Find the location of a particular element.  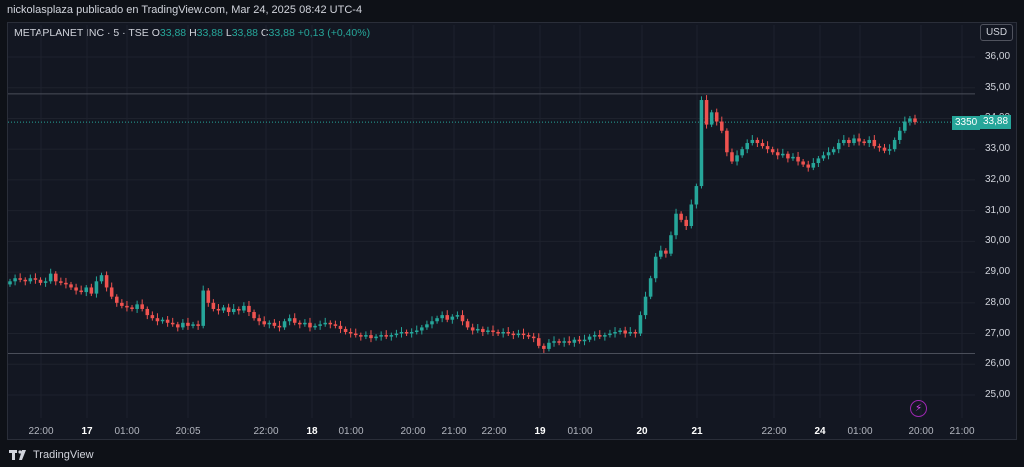

x-tick-label: 20:05 is located at coordinates (188, 431).